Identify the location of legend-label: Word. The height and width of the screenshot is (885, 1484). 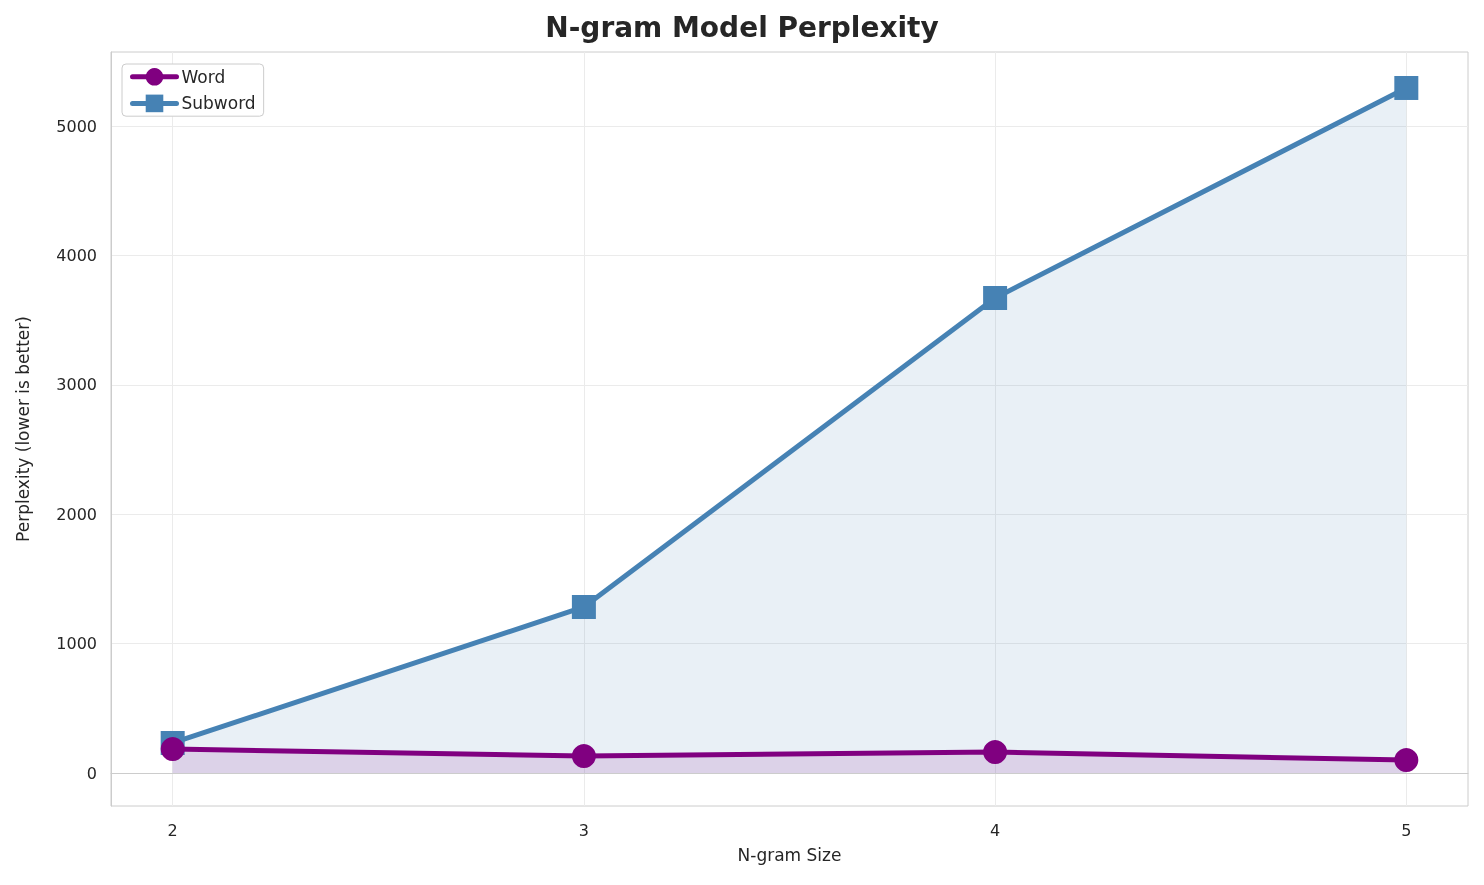
(203, 76).